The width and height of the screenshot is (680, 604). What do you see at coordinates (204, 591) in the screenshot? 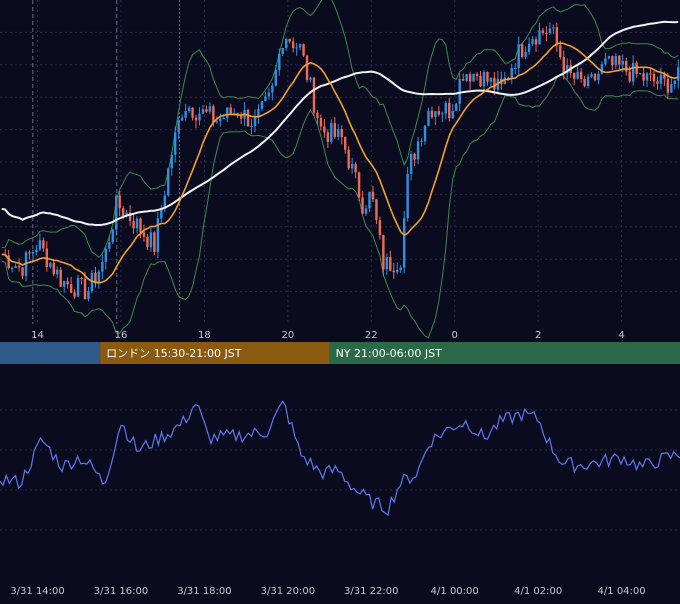
I see `bottom-x-tick-label: 3/31 18:00` at bounding box center [204, 591].